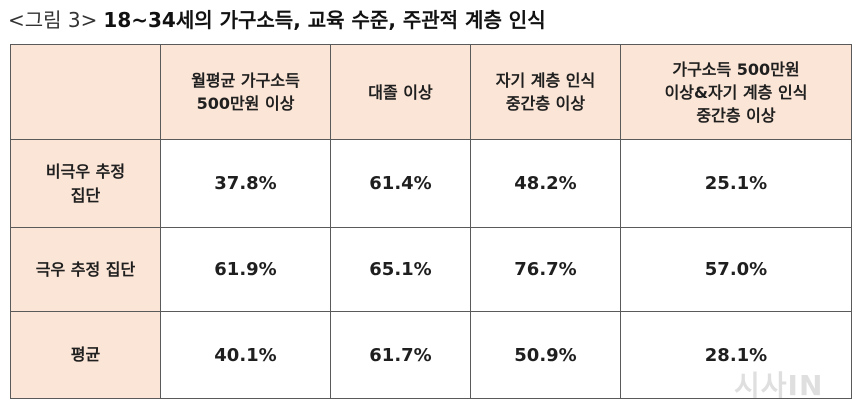 The image size is (860, 407). What do you see at coordinates (85, 92) in the screenshot?
I see `corner-cell` at bounding box center [85, 92].